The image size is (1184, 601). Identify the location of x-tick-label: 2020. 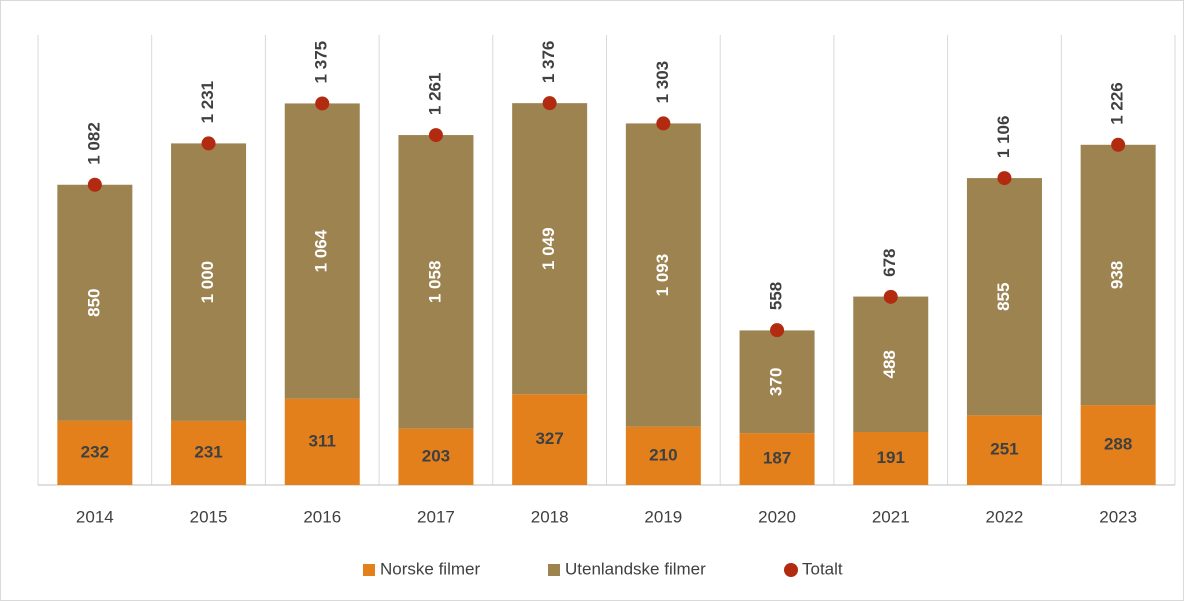
(777, 516).